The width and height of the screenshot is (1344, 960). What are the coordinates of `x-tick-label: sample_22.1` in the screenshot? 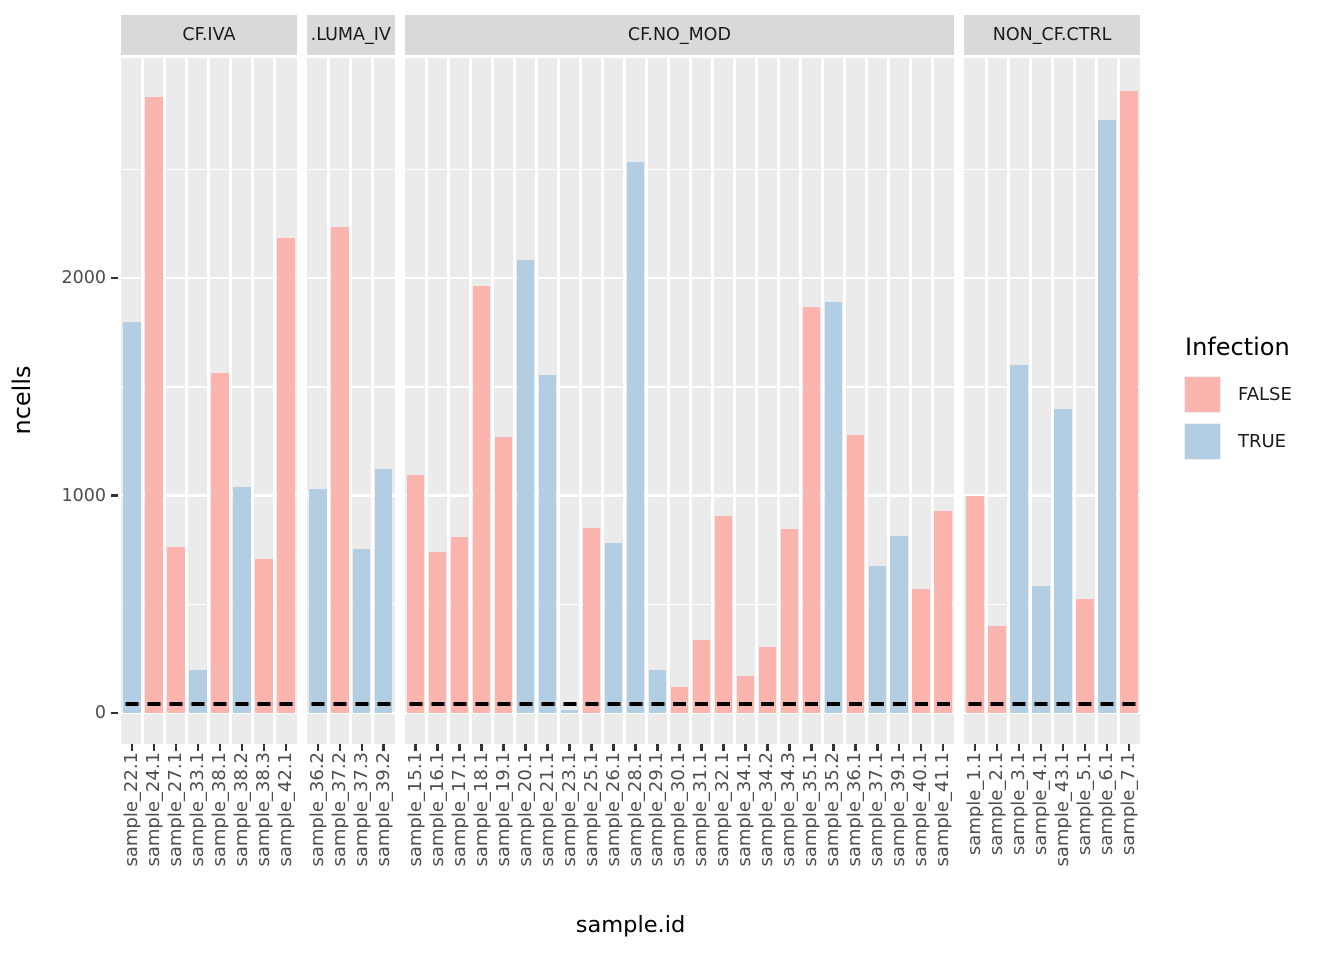 It's located at (131, 809).